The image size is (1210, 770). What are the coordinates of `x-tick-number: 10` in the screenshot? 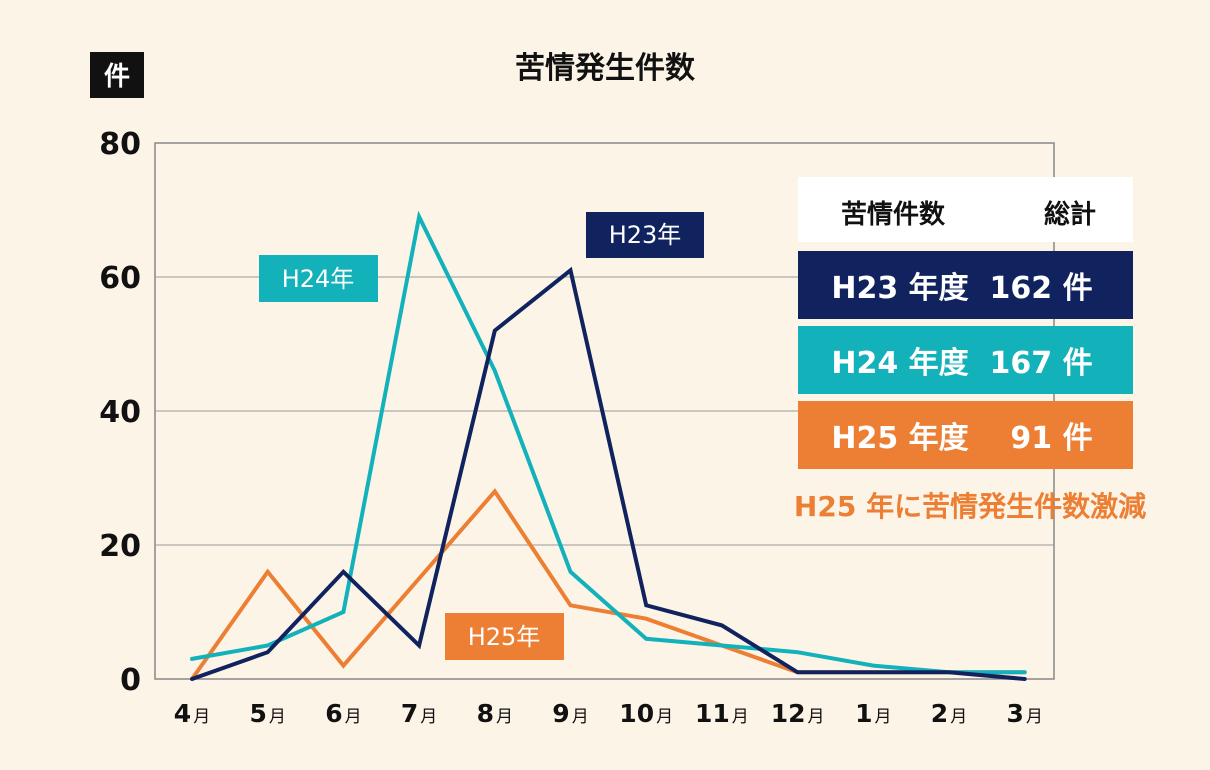 It's located at (636, 713).